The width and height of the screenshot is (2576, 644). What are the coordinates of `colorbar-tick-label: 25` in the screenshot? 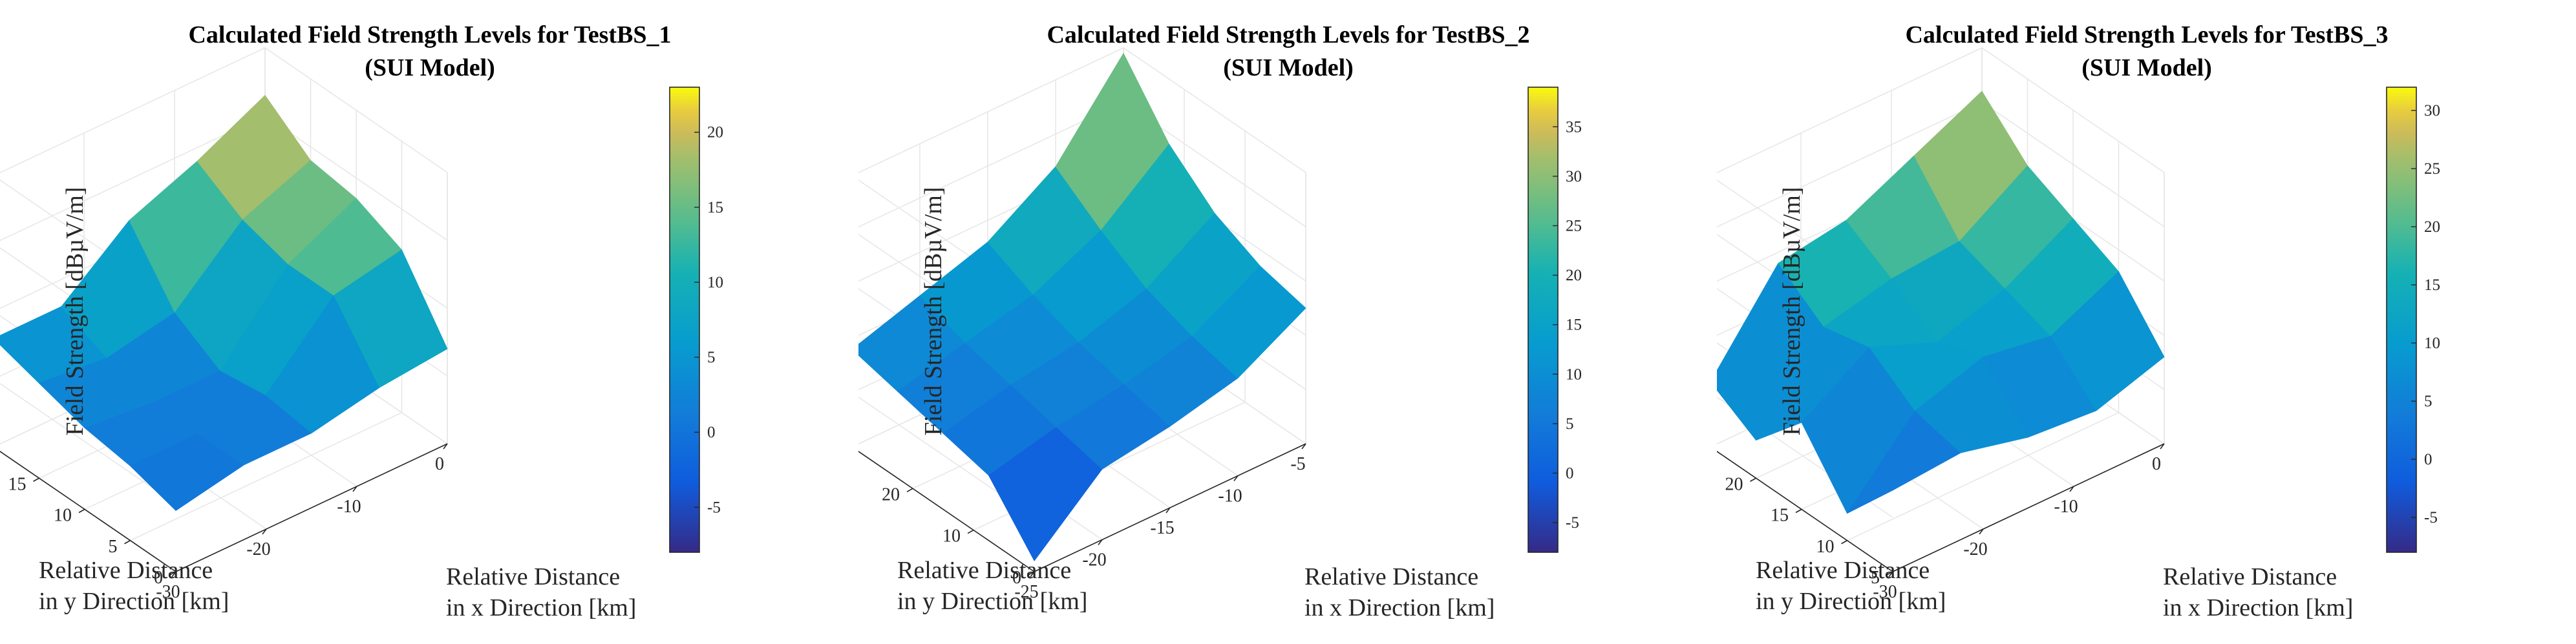 It's located at (1574, 225).